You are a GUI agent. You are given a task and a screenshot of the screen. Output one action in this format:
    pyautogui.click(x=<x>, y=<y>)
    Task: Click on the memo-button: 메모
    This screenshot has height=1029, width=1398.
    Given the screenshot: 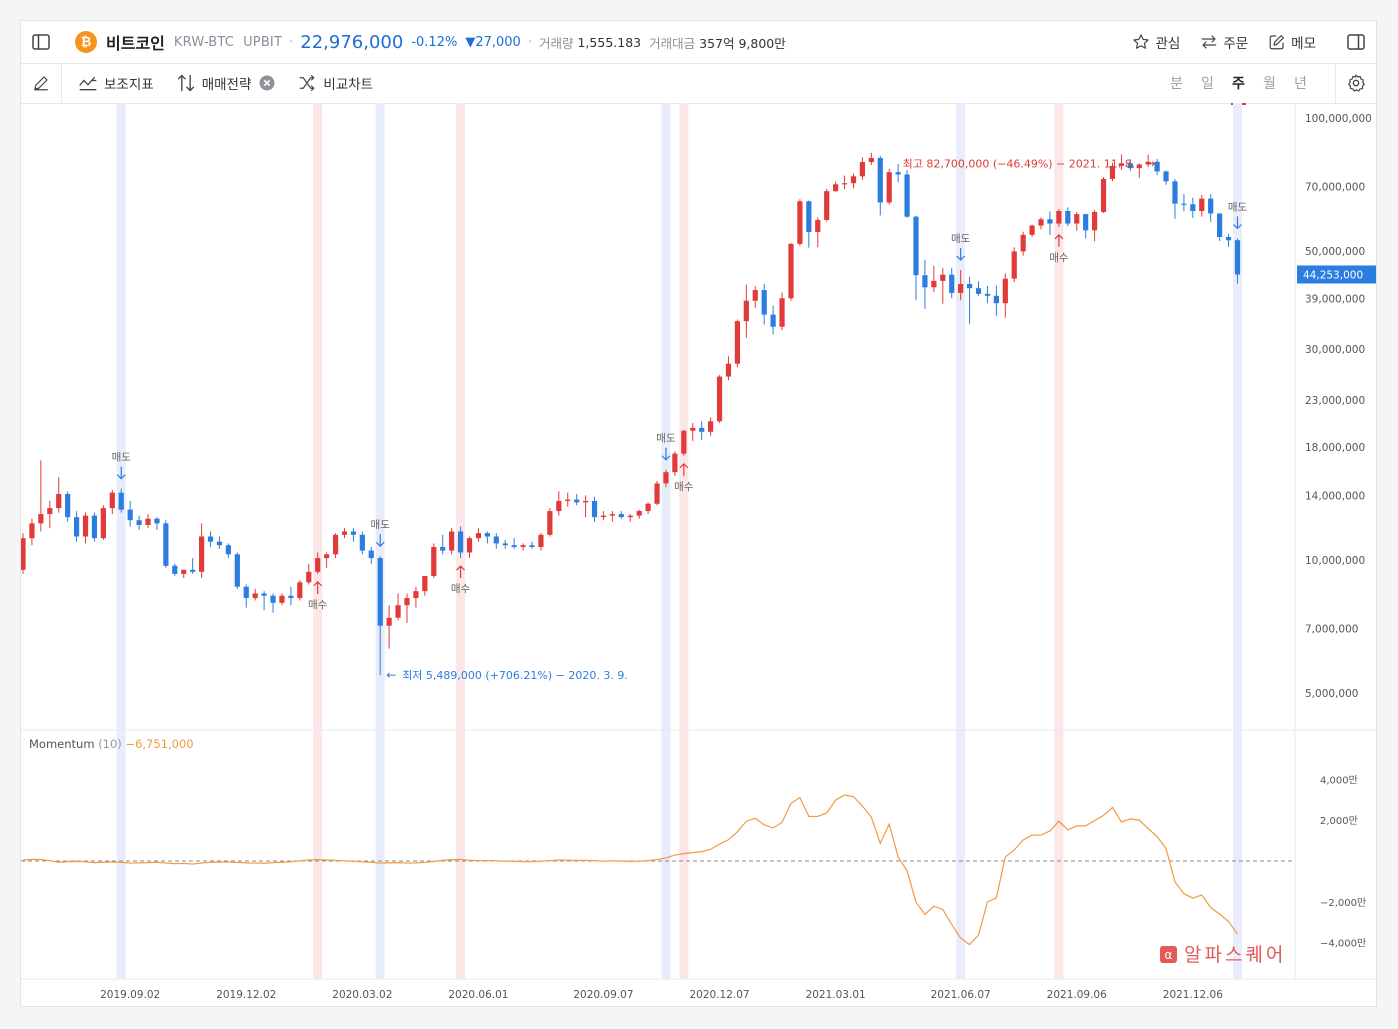 What is the action you would take?
    pyautogui.click(x=1292, y=42)
    